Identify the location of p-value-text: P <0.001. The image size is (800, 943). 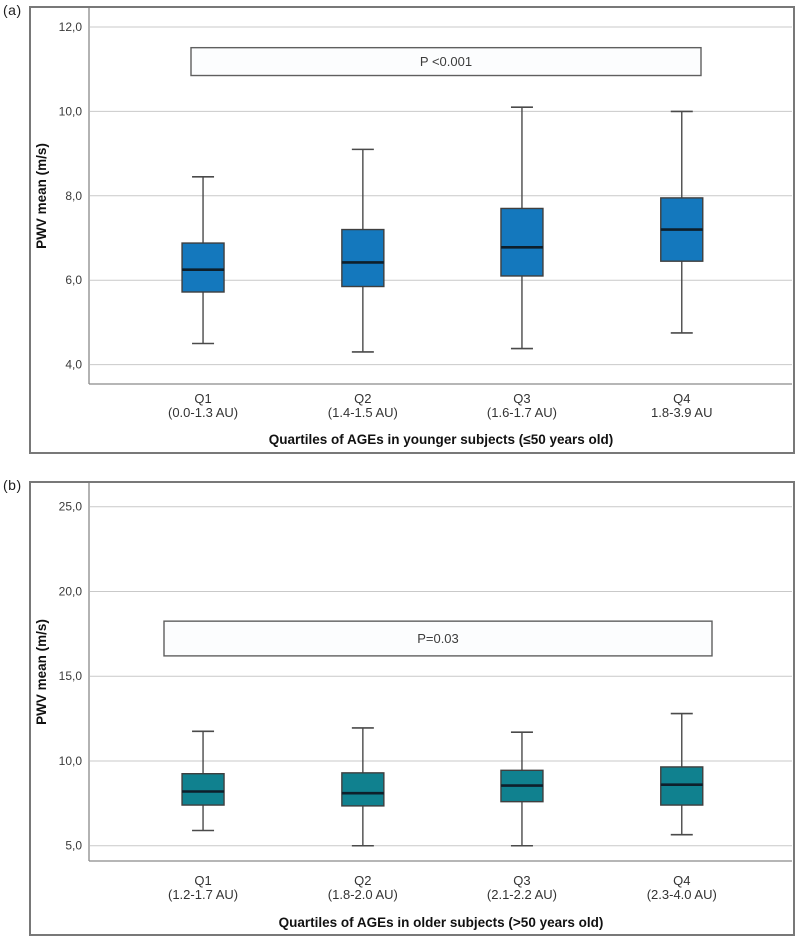
(446, 61).